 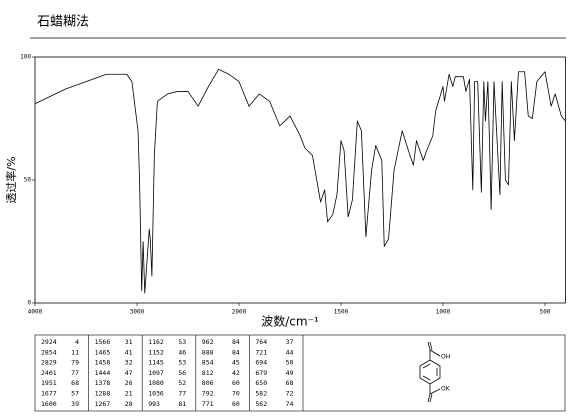 What do you see at coordinates (182, 373) in the screenshot?
I see `peak-transmittance: 56` at bounding box center [182, 373].